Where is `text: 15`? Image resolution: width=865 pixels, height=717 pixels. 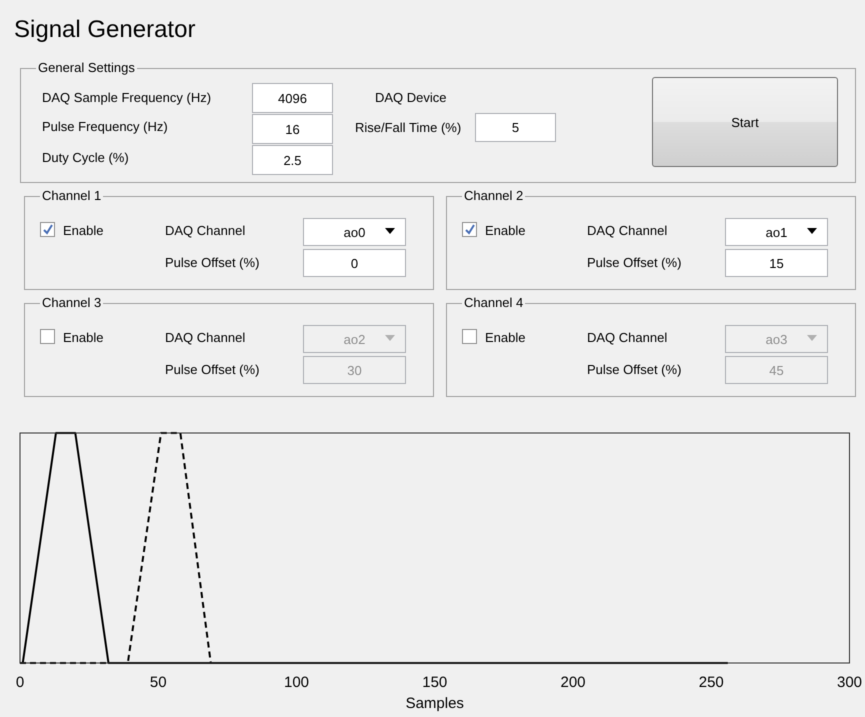
text: 15 is located at coordinates (776, 263).